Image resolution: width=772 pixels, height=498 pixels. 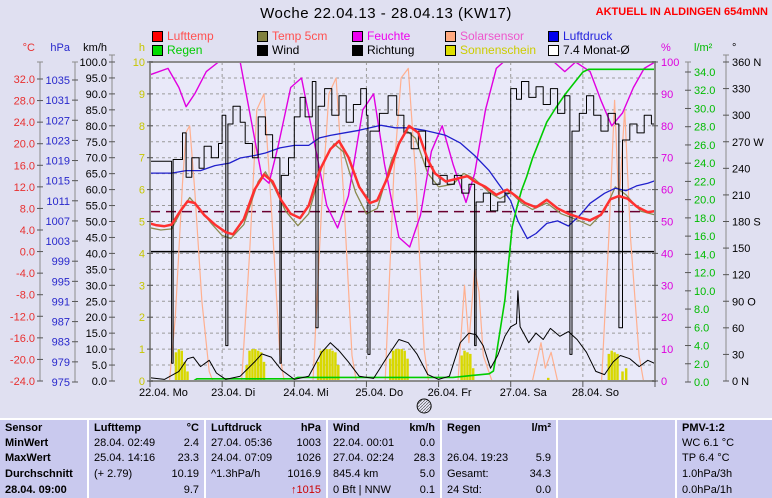 I want to click on axis-tick-label: 5.0, so click(x=99, y=366).